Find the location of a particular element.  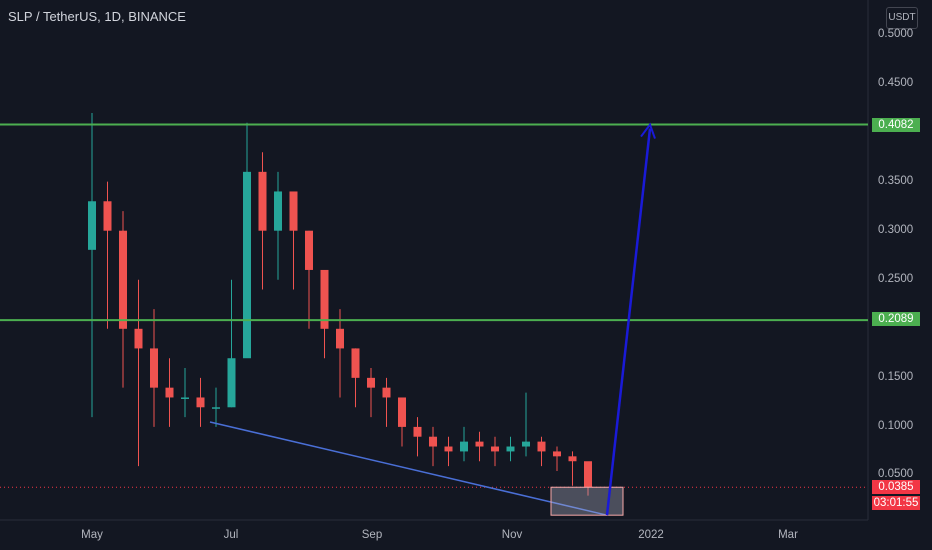

x-tick-label: Nov is located at coordinates (512, 535).